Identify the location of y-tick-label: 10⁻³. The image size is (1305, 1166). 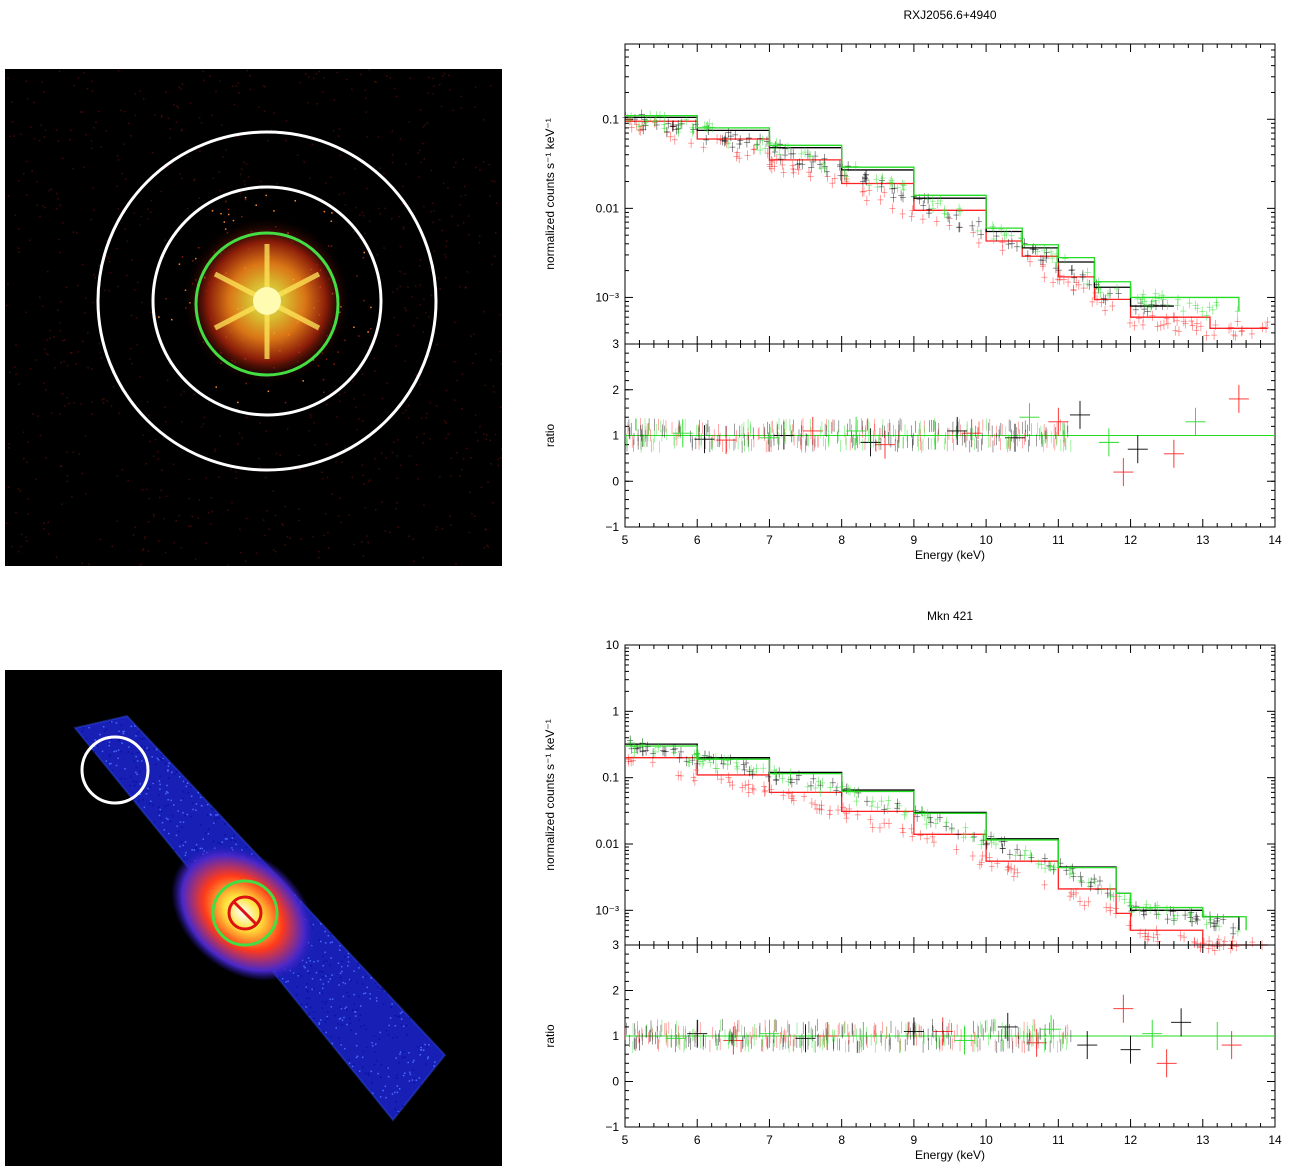
(607, 297).